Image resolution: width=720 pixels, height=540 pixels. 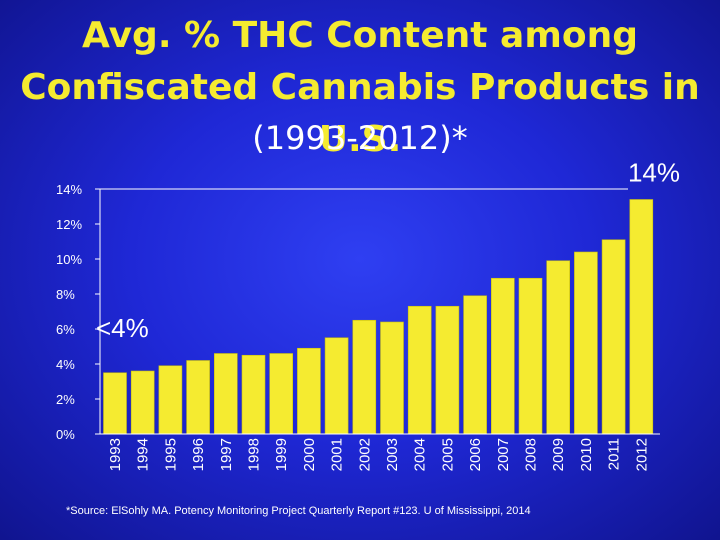 What do you see at coordinates (69, 189) in the screenshot?
I see `y-tick-label: 14%` at bounding box center [69, 189].